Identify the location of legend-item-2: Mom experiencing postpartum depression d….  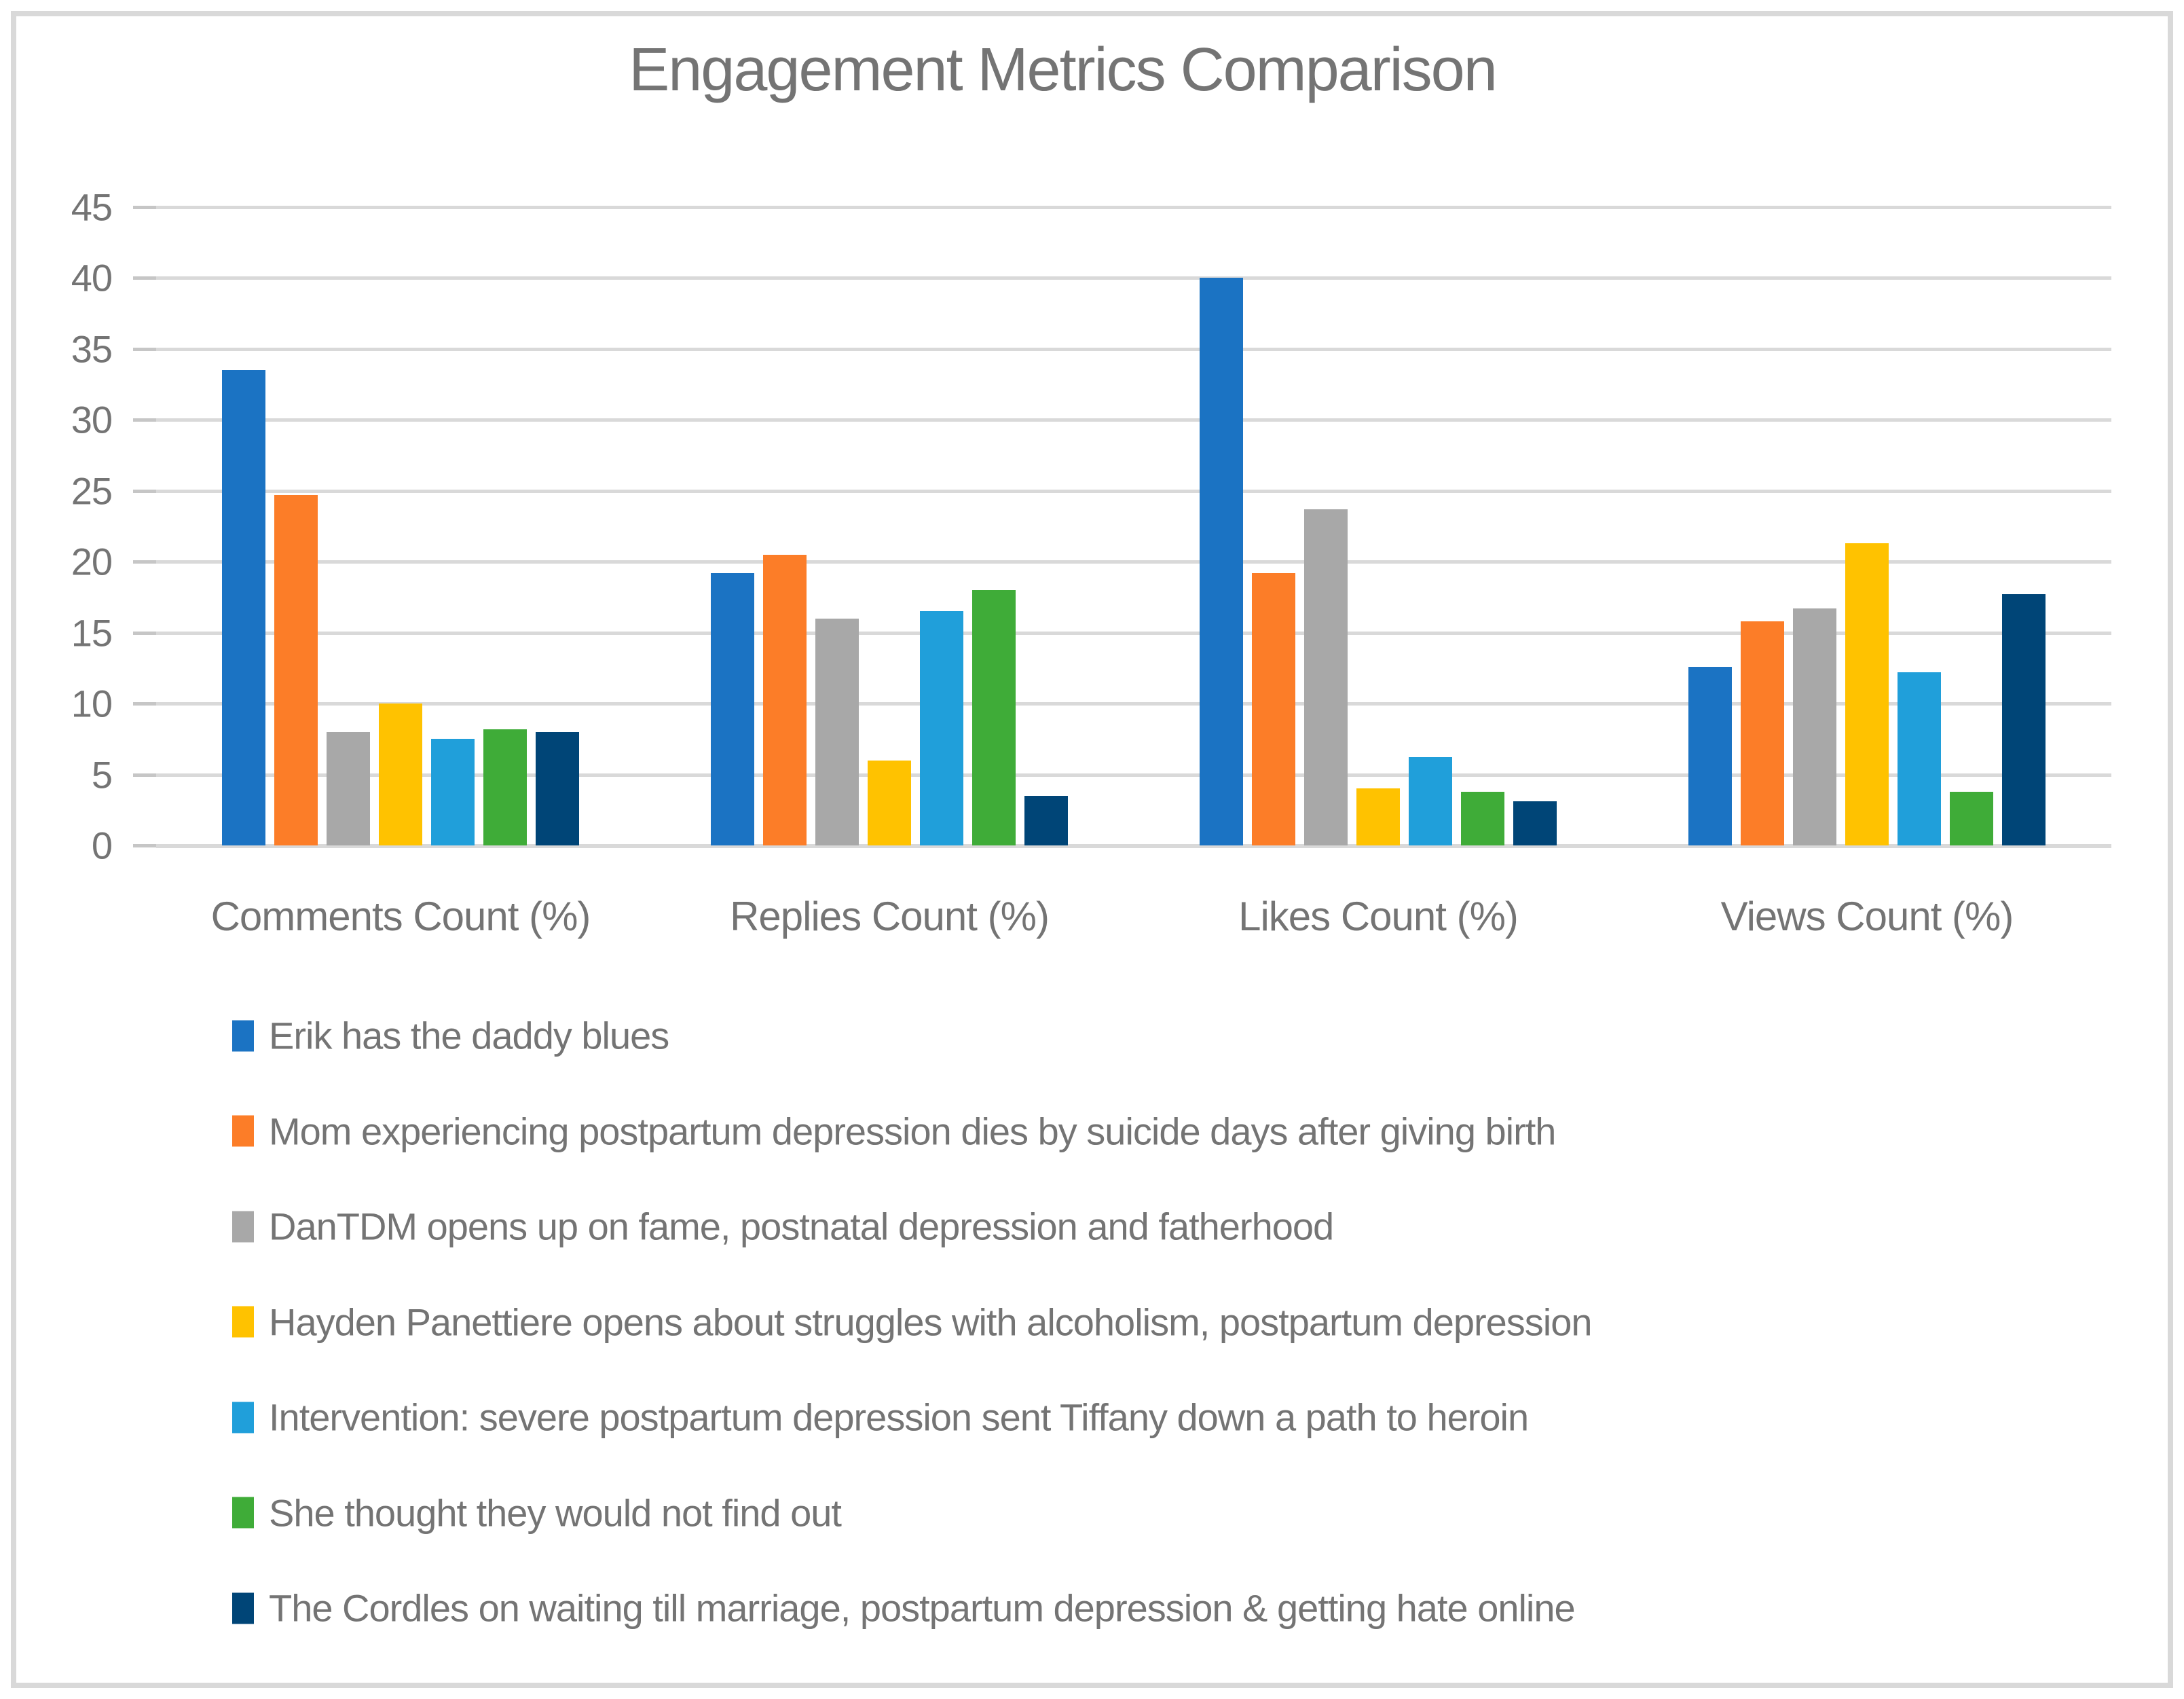
(894, 1131).